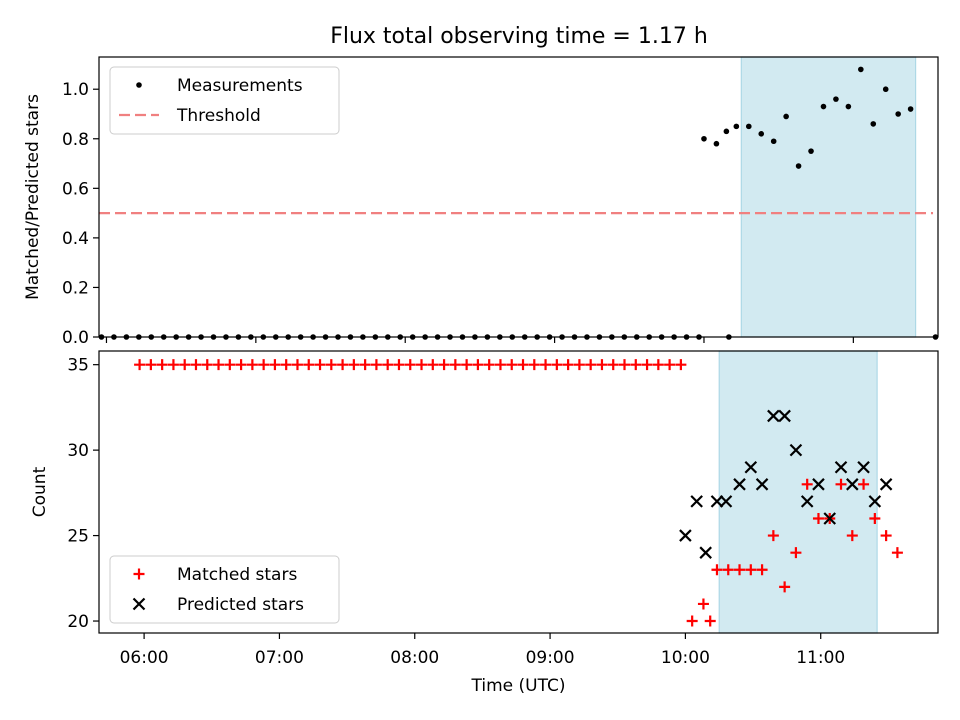 The image size is (960, 720). What do you see at coordinates (237, 575) in the screenshot?
I see `legend-label: Matched stars` at bounding box center [237, 575].